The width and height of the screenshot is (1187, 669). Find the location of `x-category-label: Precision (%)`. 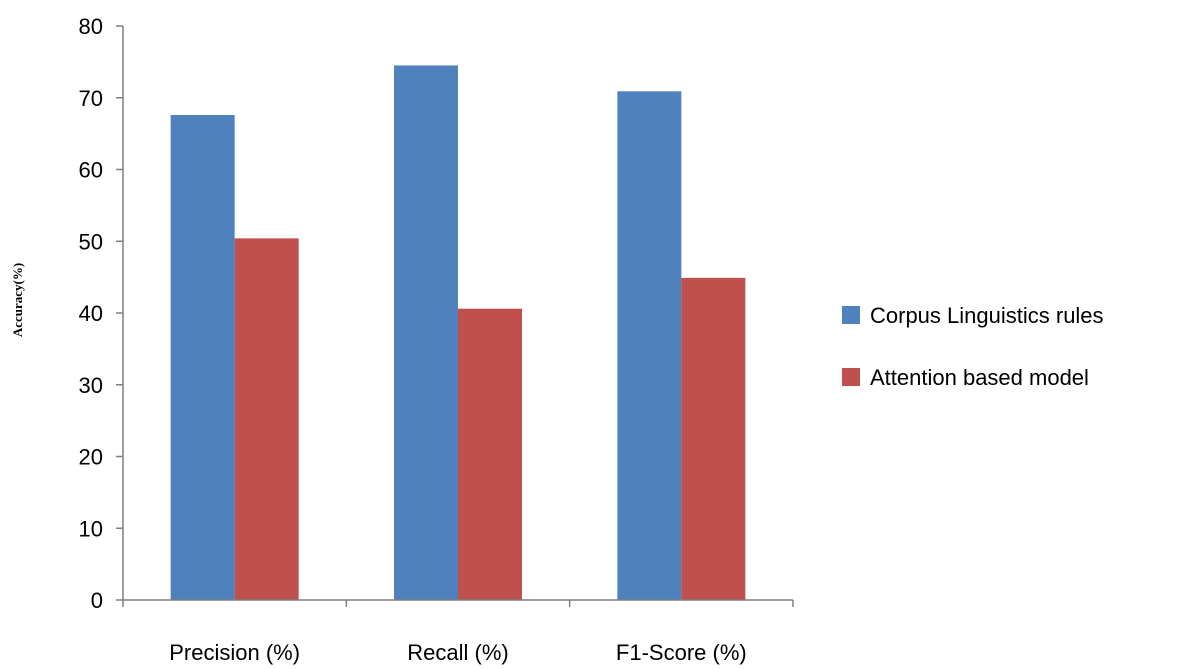

x-category-label: Precision (%) is located at coordinates (234, 652).